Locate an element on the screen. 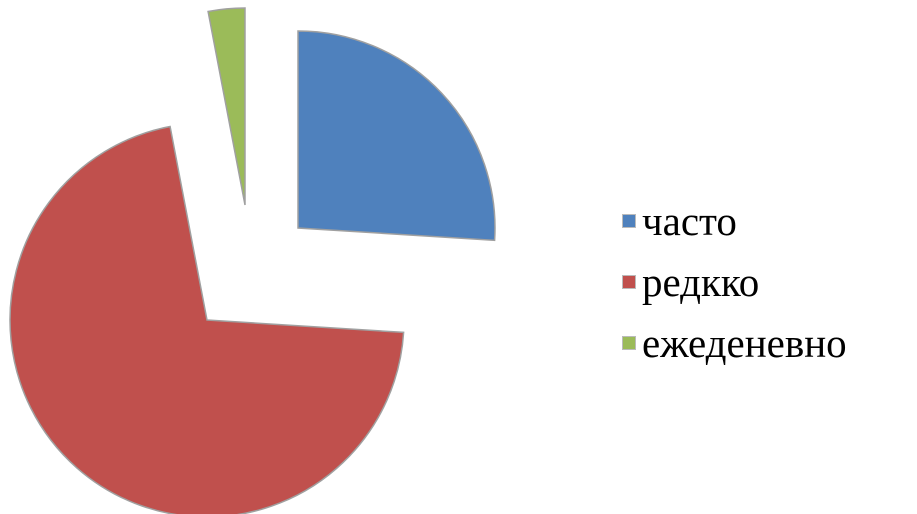 This screenshot has width=917, height=514. legend-item-chasto: часто is located at coordinates (734, 220).